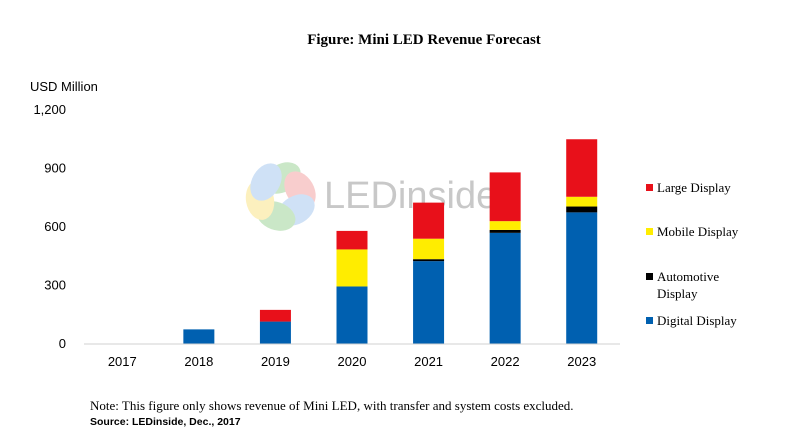 This screenshot has width=786, height=445. I want to click on bar-segment-digital-display-2018, so click(199, 336).